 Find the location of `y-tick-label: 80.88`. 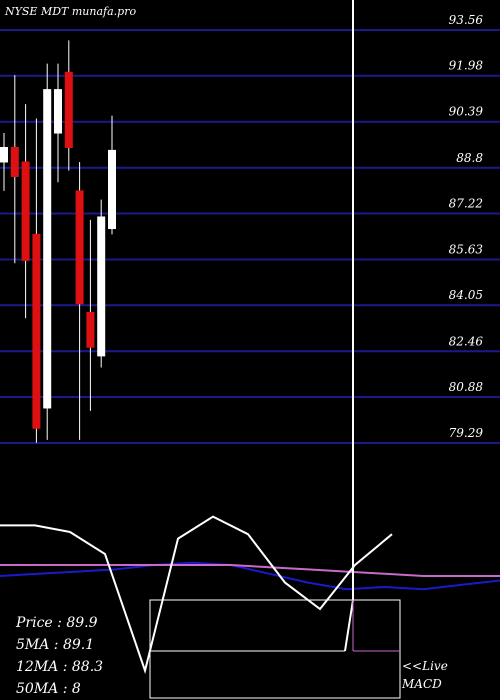

y-tick-label: 80.88 is located at coordinates (466, 387).